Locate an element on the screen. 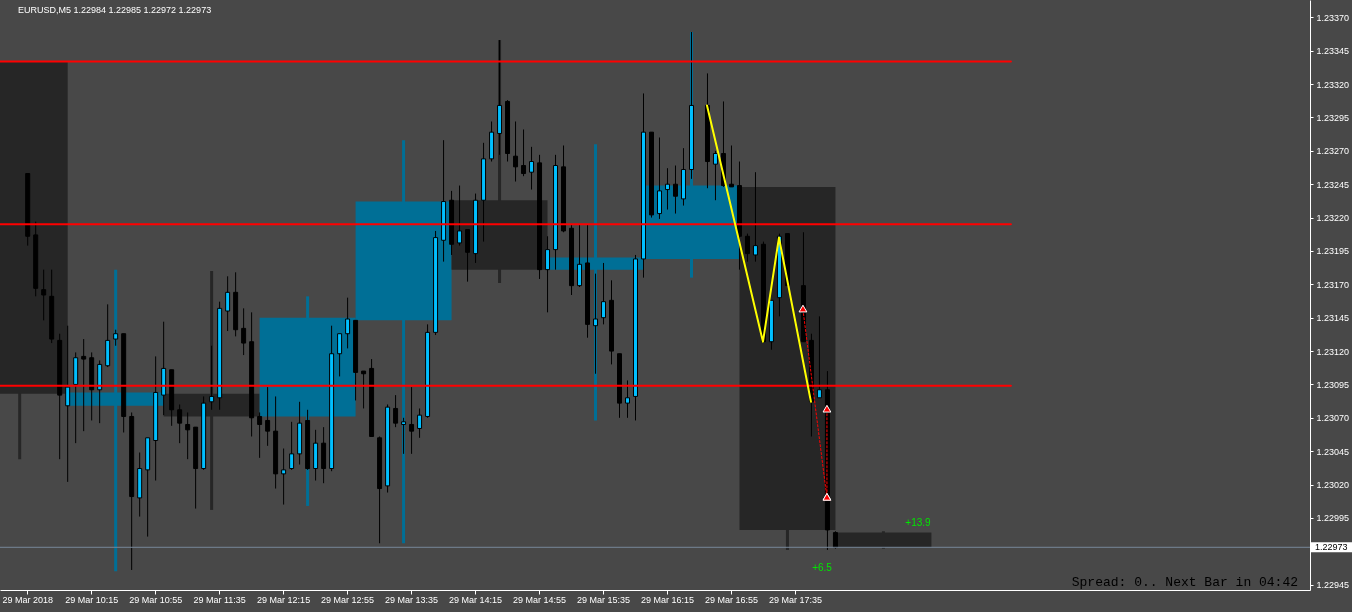  x-tick-label: 29 Mar 17:35 is located at coordinates (795, 599).